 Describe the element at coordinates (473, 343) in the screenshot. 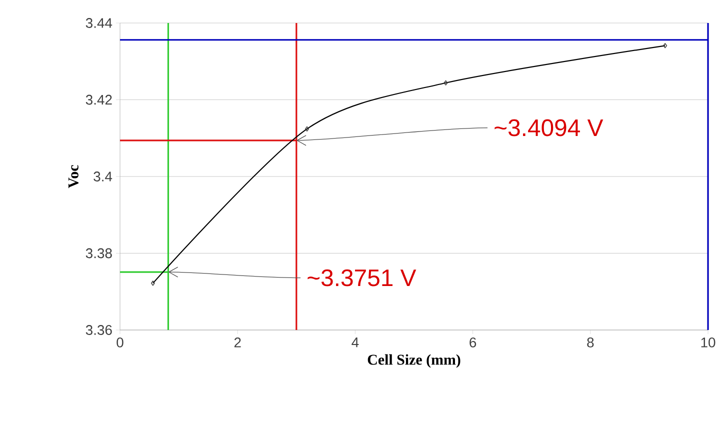

I see `x-tick-label: 6` at that location.